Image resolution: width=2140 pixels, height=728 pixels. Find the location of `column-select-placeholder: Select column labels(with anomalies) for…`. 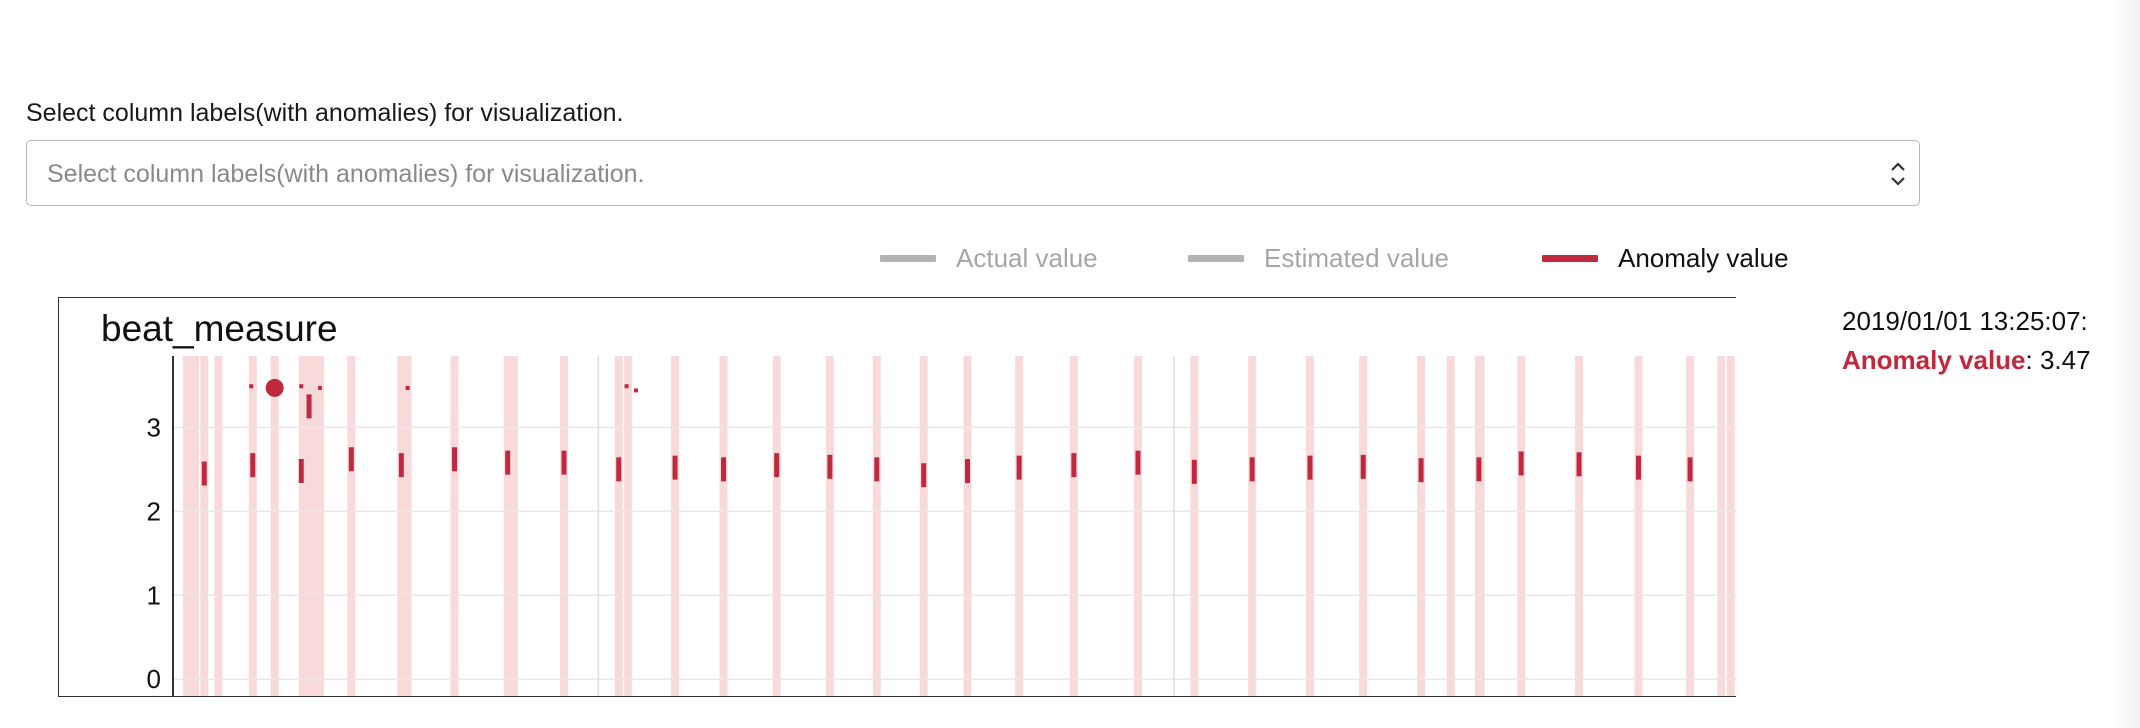

column-select-placeholder: Select column labels(with anomalies) for… is located at coordinates (346, 174).